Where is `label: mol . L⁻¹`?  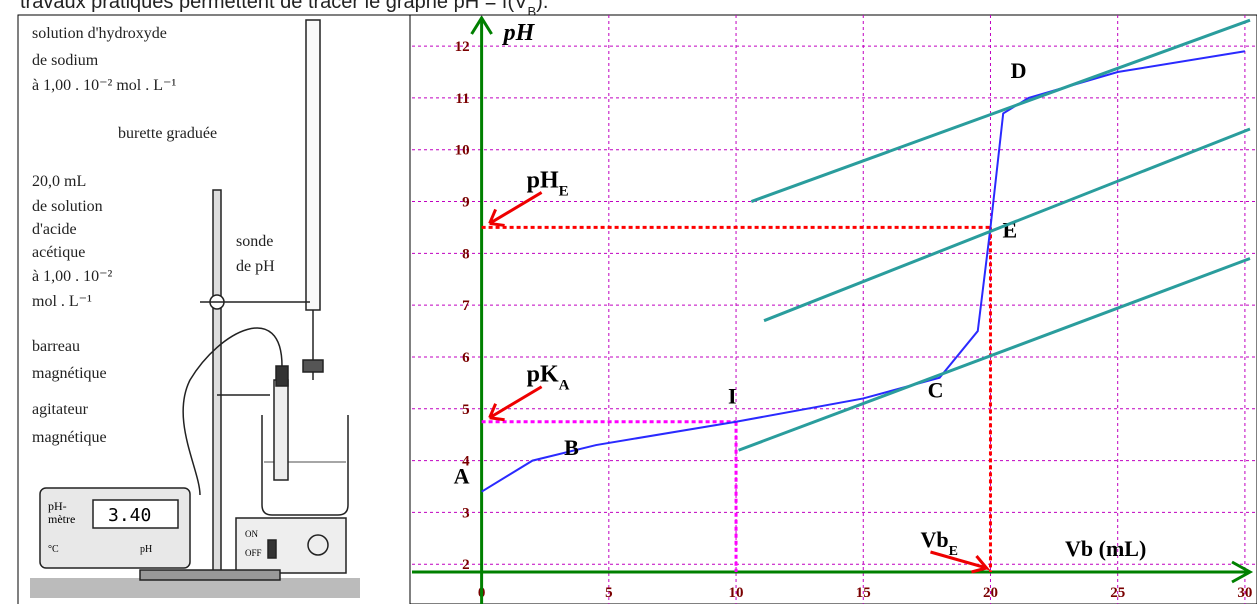 label: mol . L⁻¹ is located at coordinates (62, 301).